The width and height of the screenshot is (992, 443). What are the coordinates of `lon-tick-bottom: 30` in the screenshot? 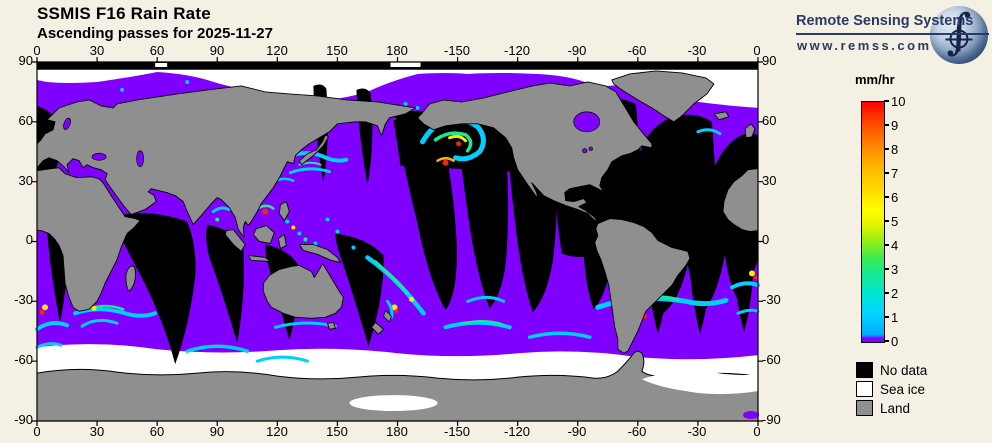 It's located at (97, 431).